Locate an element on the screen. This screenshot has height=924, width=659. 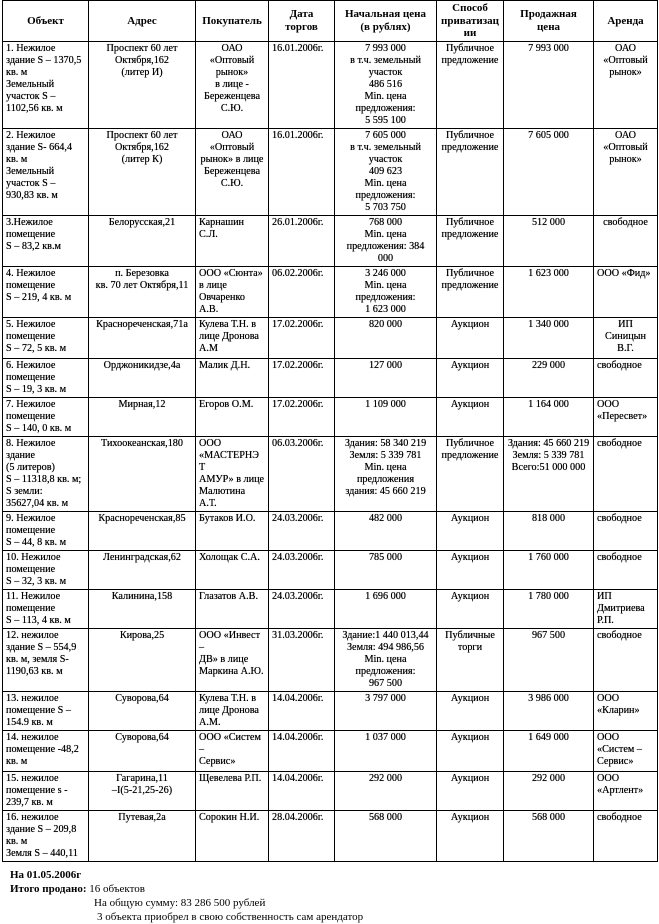
cell-auction-date: 06.03.2006г. is located at coordinates (301, 473).